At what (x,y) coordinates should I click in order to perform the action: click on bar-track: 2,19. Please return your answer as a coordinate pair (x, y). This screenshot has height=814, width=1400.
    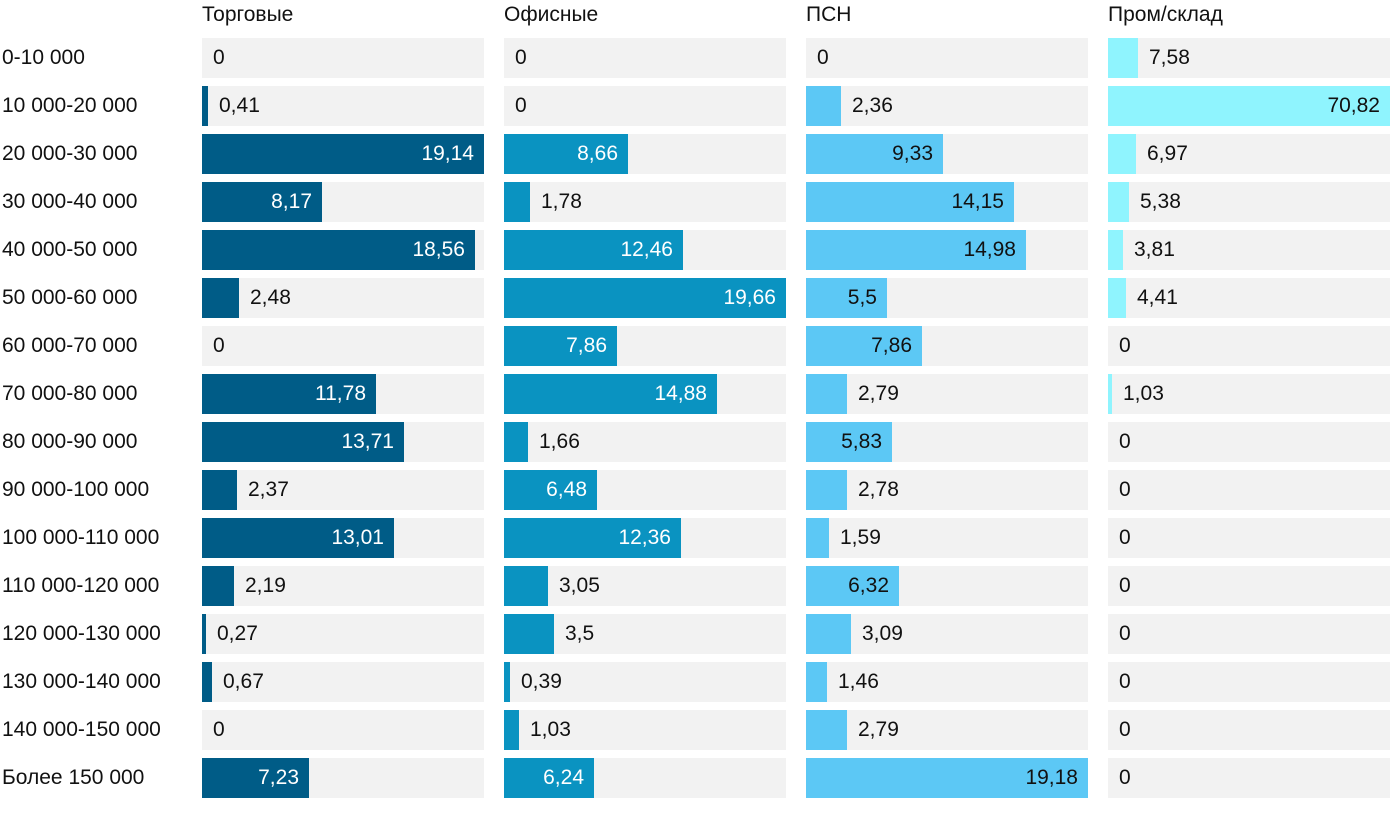
    Looking at the image, I should click on (343, 586).